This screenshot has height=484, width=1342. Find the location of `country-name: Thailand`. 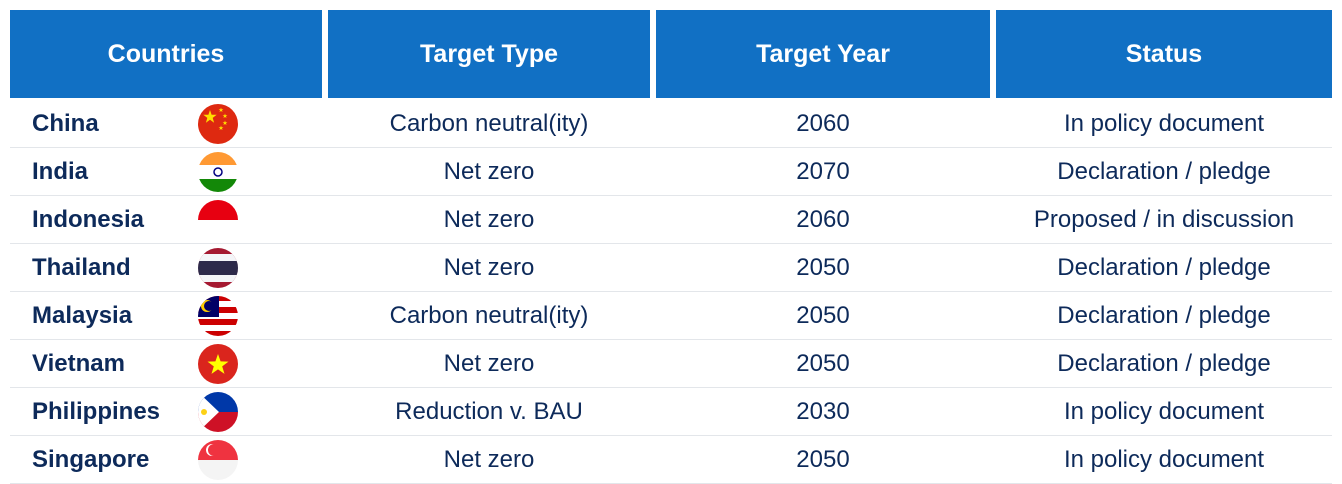

country-name: Thailand is located at coordinates (81, 267).